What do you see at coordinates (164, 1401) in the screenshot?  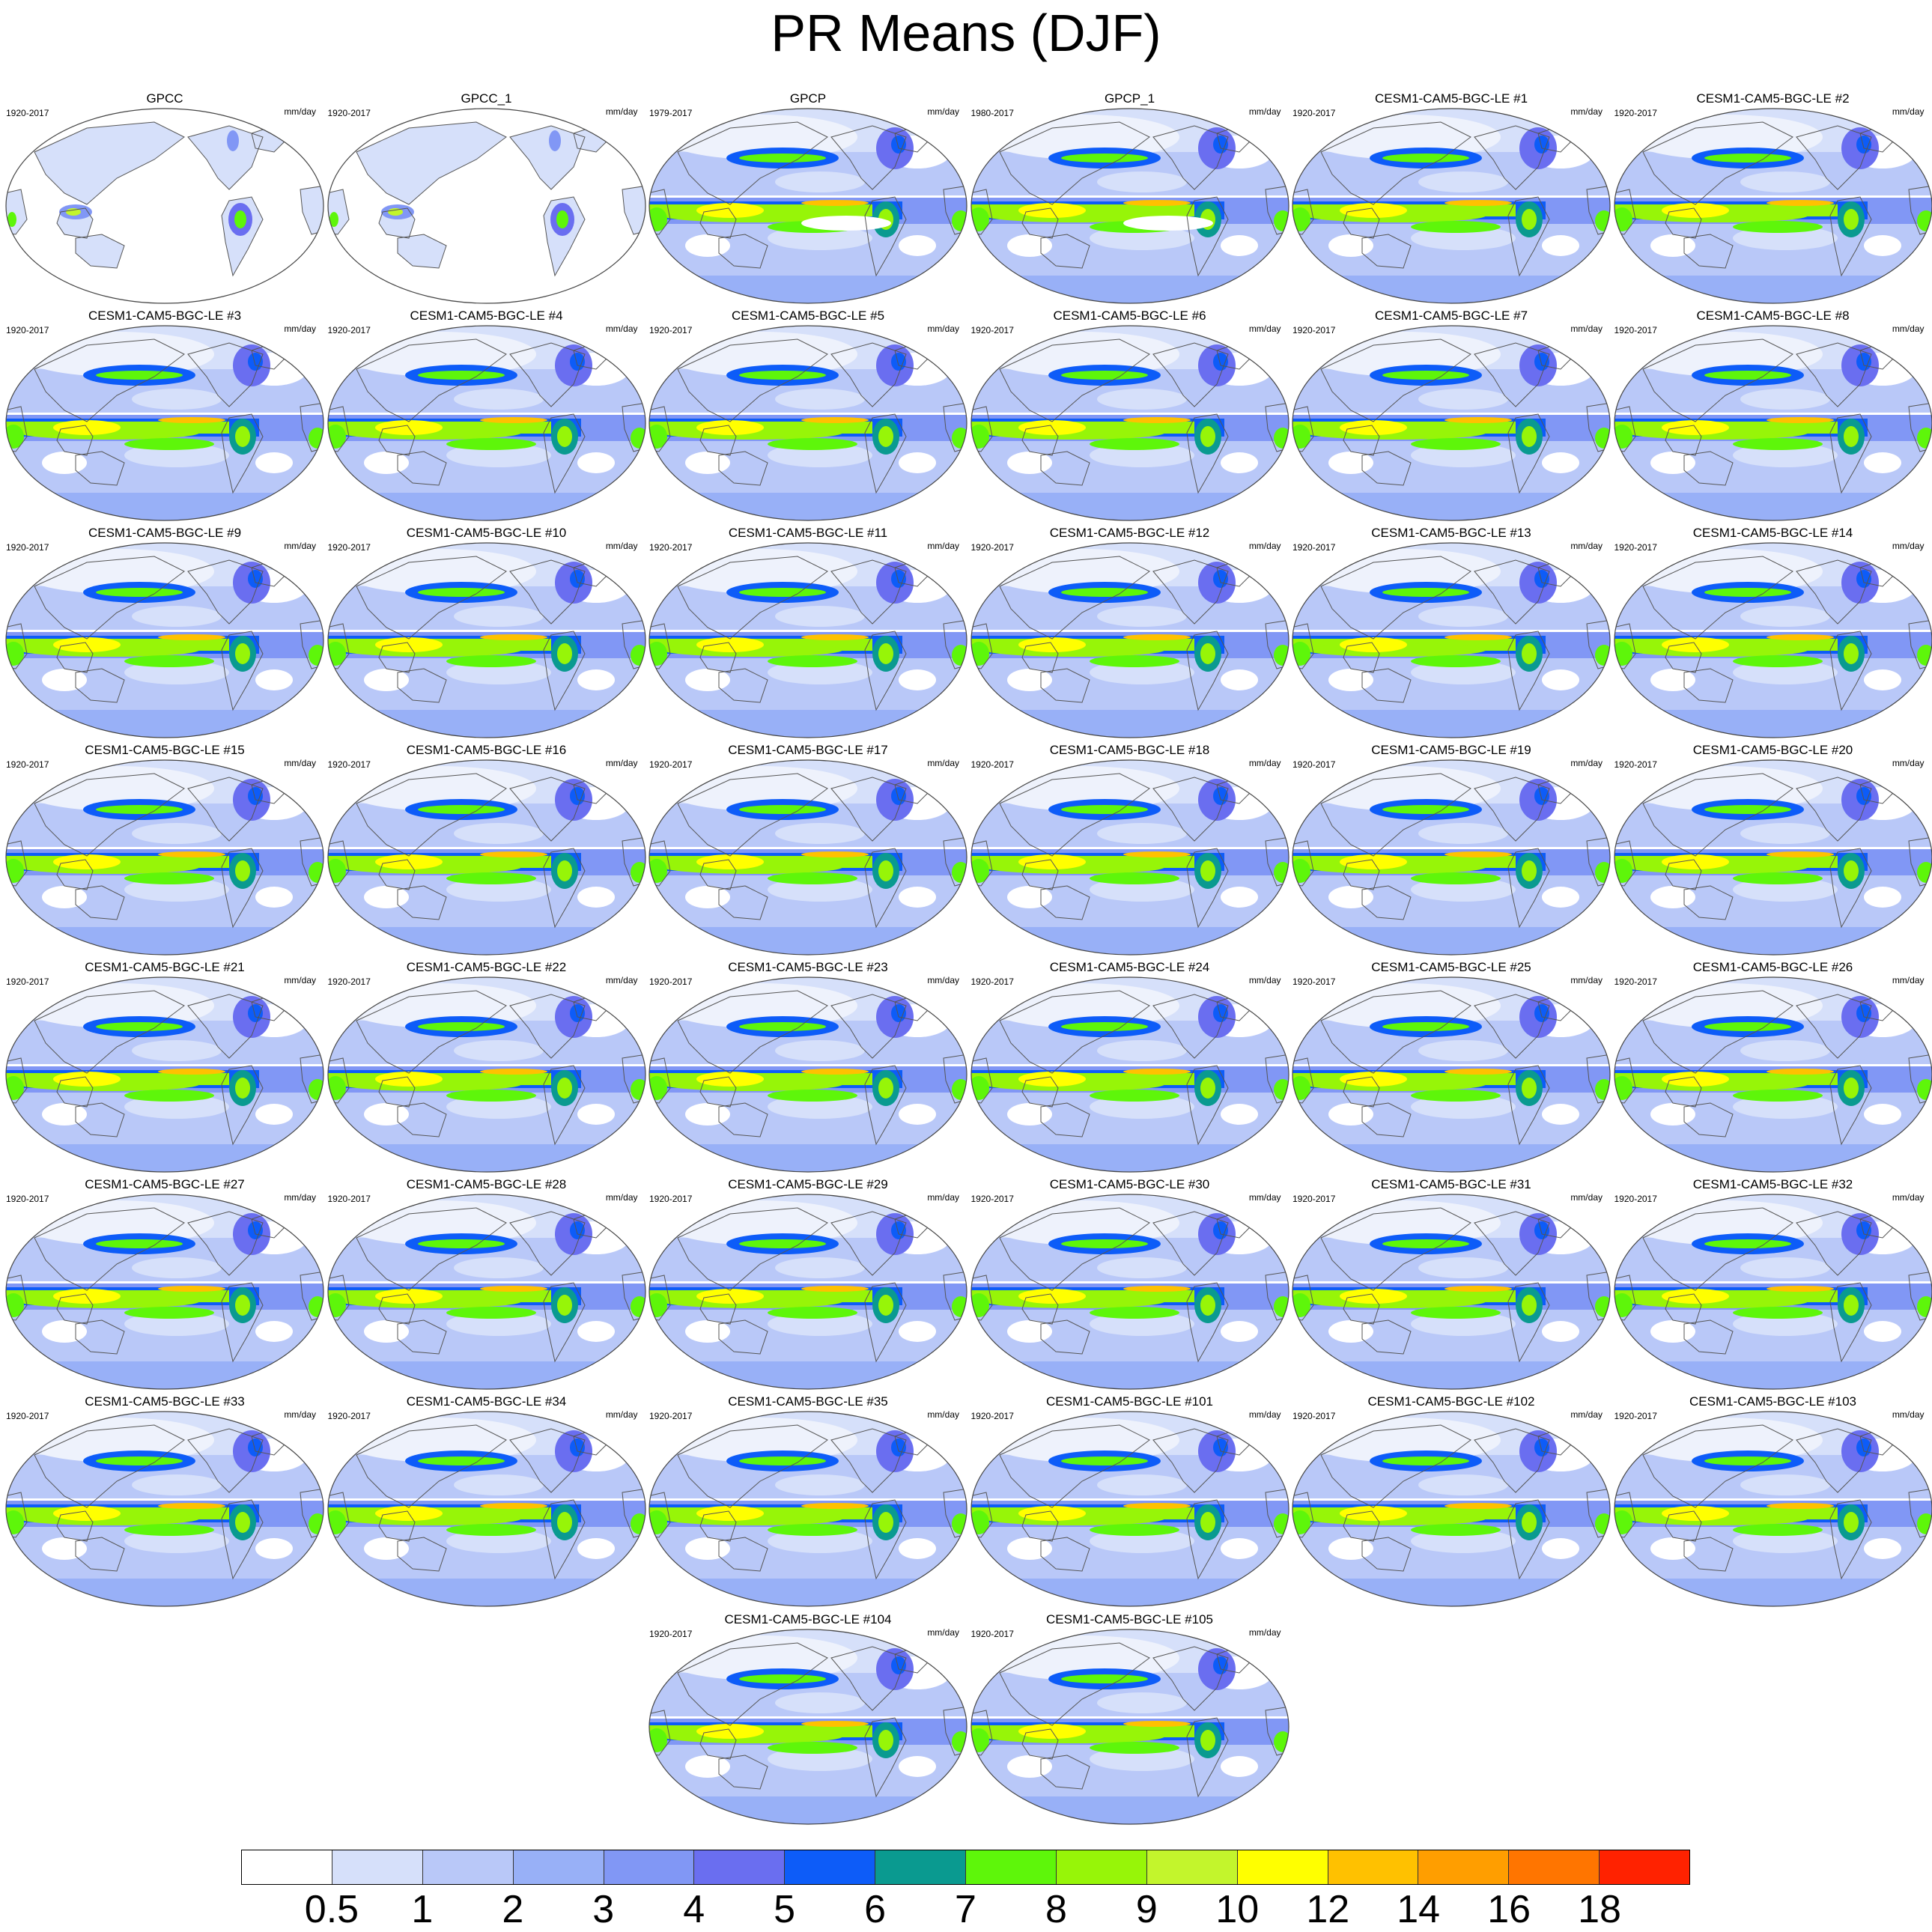 I see `panel-title: CESM1-CAM5-BGC-LE #33` at bounding box center [164, 1401].